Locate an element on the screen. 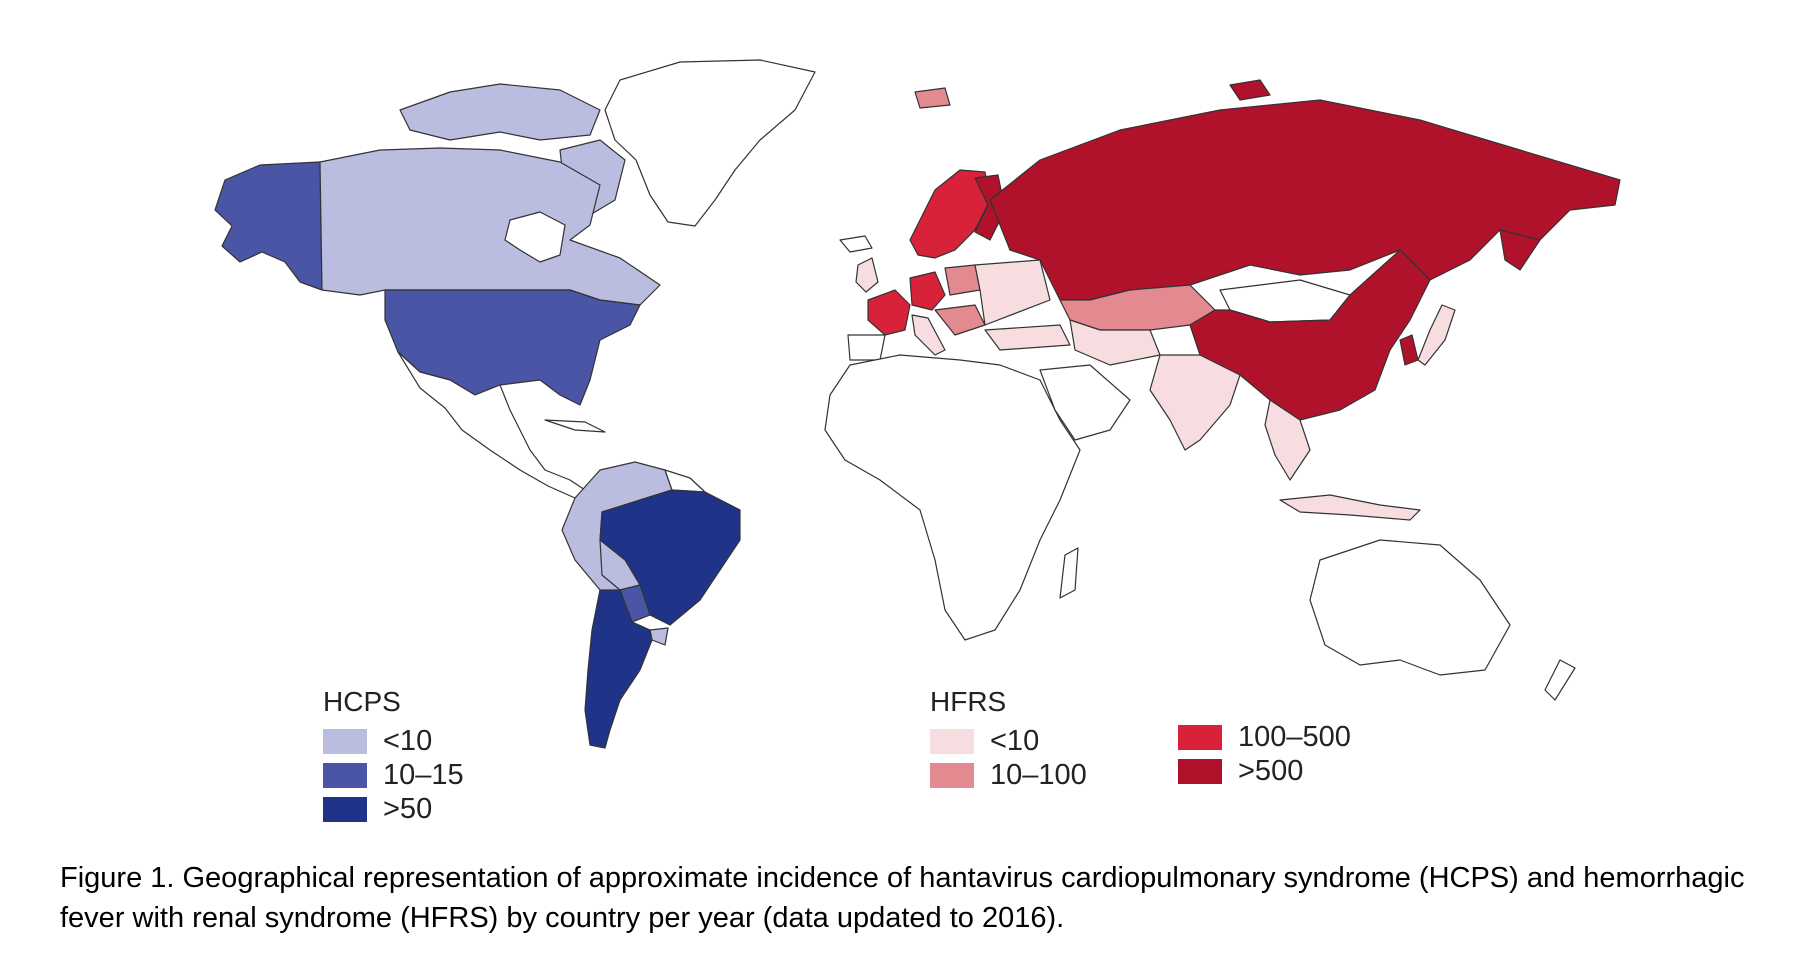 The image size is (1812, 962). italy is located at coordinates (928, 335).